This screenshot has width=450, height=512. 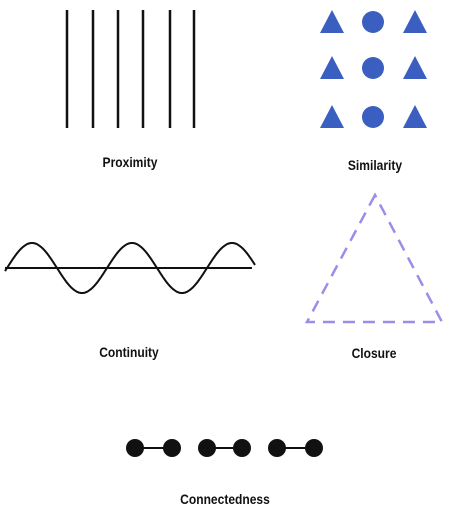 I want to click on continuity-wave-line, so click(x=130, y=268).